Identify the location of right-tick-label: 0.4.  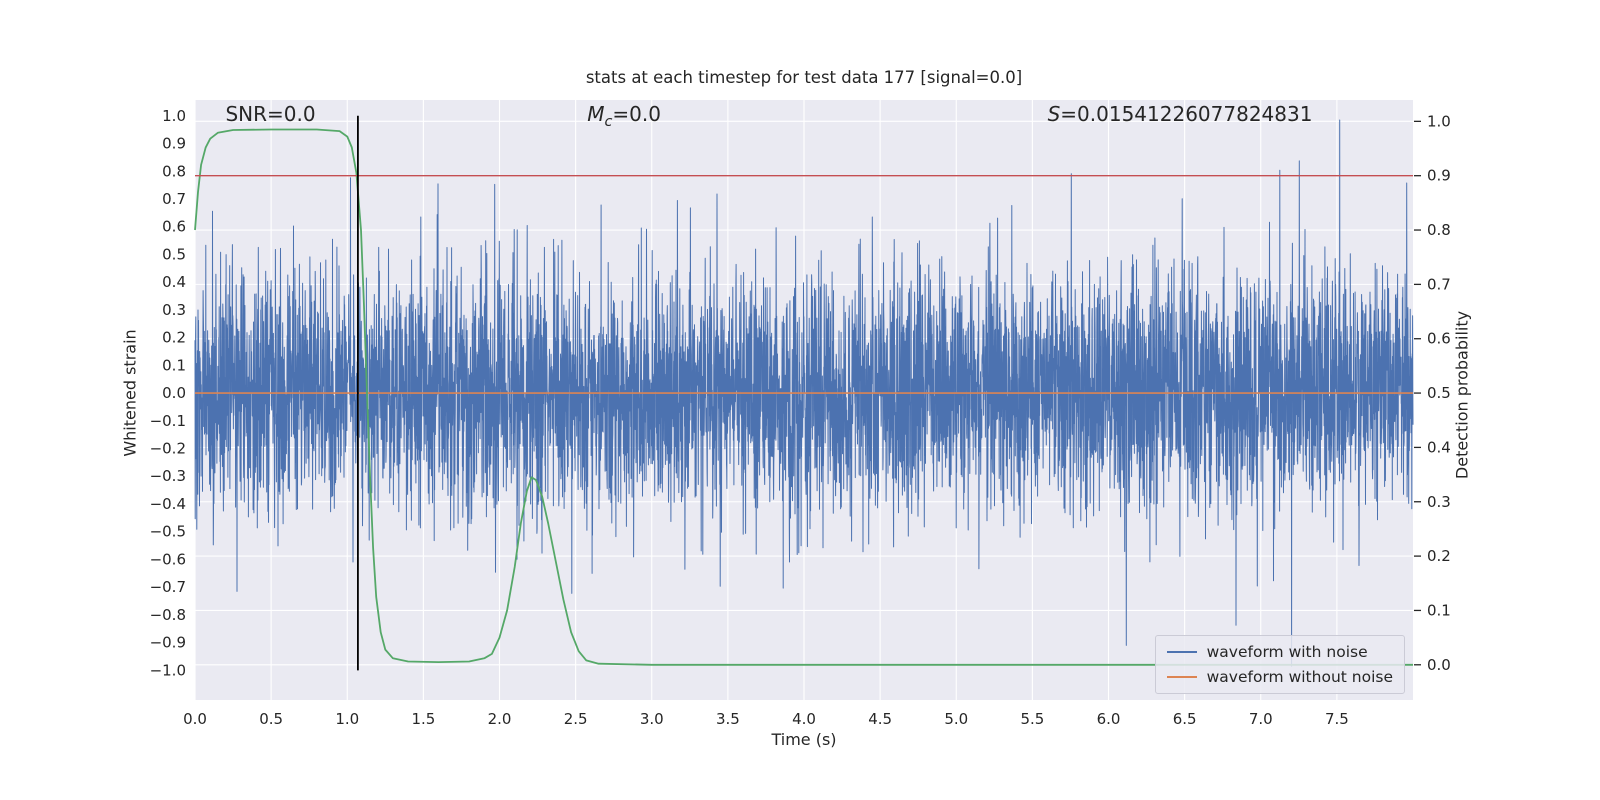
(1439, 447).